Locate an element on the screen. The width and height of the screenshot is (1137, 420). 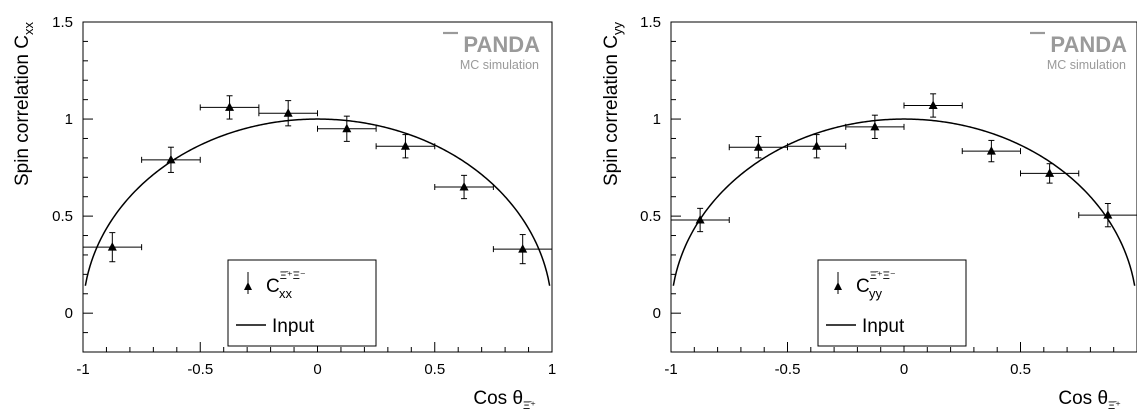
legend-label-data: CΞ̄⁺Ξ⁻ yy is located at coordinates (876, 285).